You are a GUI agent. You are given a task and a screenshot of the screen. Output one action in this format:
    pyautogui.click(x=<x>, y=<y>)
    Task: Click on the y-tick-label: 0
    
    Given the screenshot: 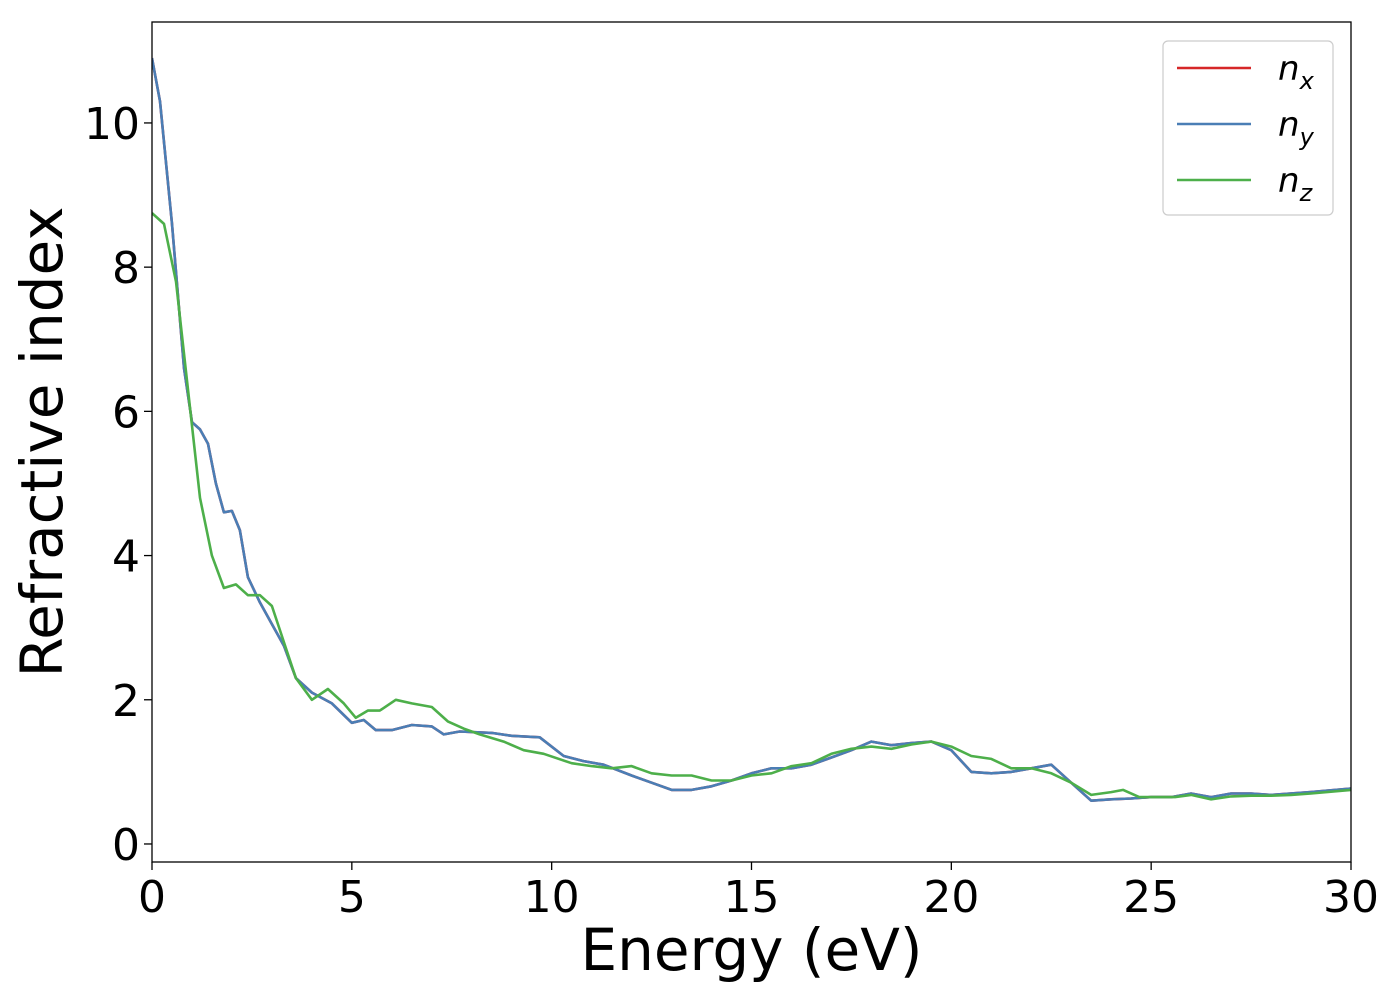 What is the action you would take?
    pyautogui.click(x=126, y=845)
    